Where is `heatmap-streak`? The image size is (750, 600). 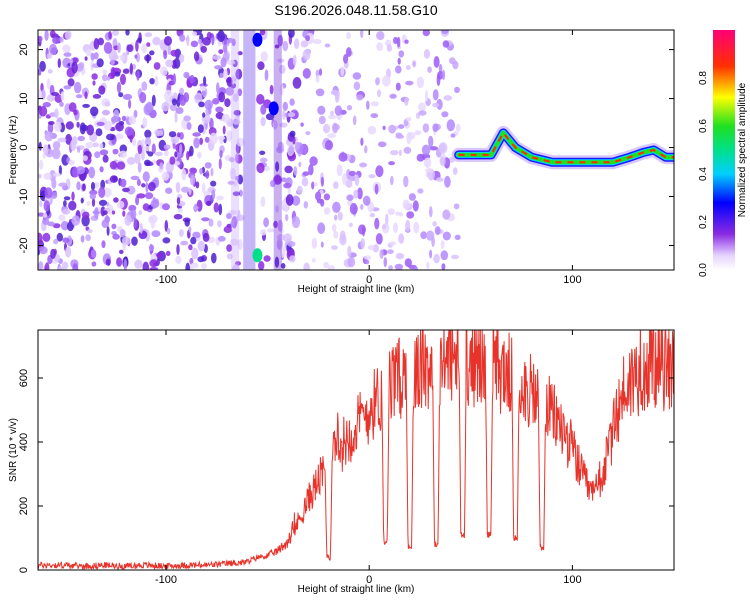 heatmap-streak is located at coordinates (249, 150).